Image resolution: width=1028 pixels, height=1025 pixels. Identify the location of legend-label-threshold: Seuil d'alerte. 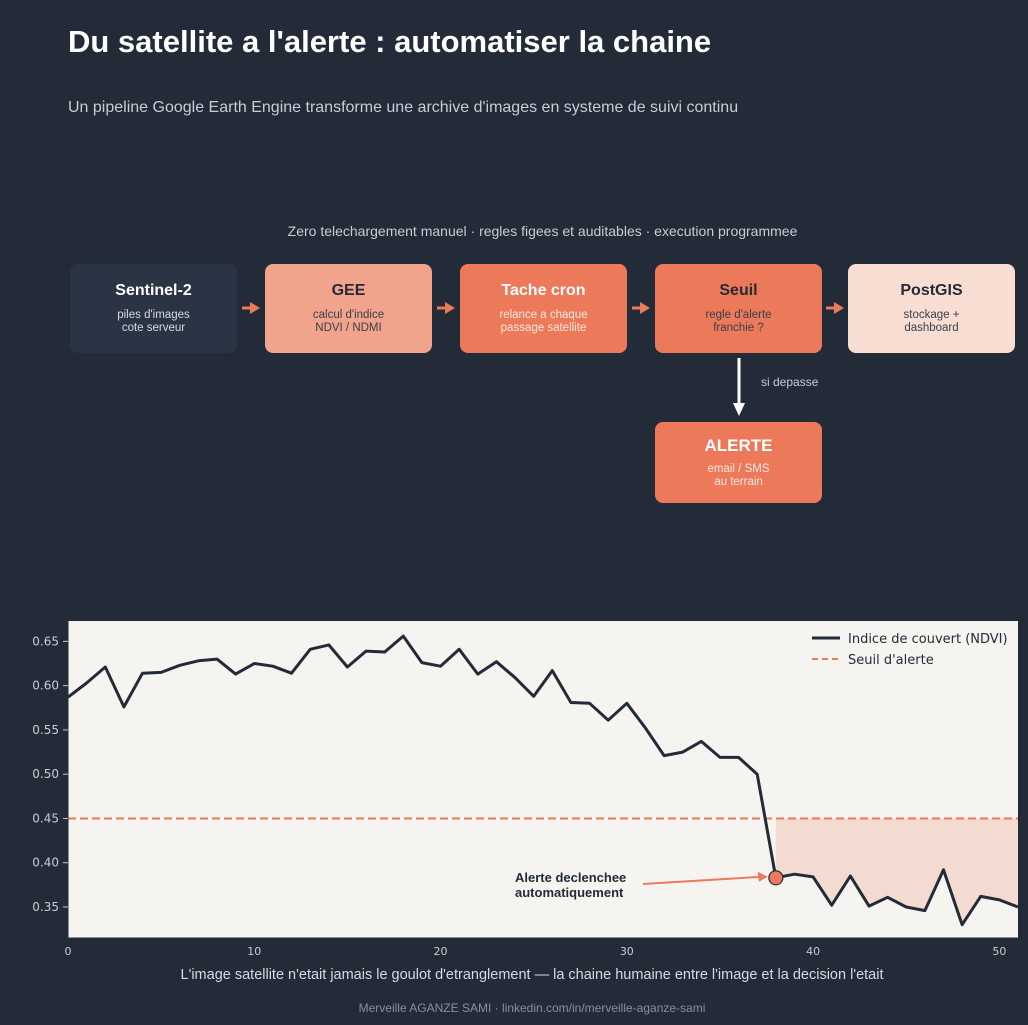
(891, 660).